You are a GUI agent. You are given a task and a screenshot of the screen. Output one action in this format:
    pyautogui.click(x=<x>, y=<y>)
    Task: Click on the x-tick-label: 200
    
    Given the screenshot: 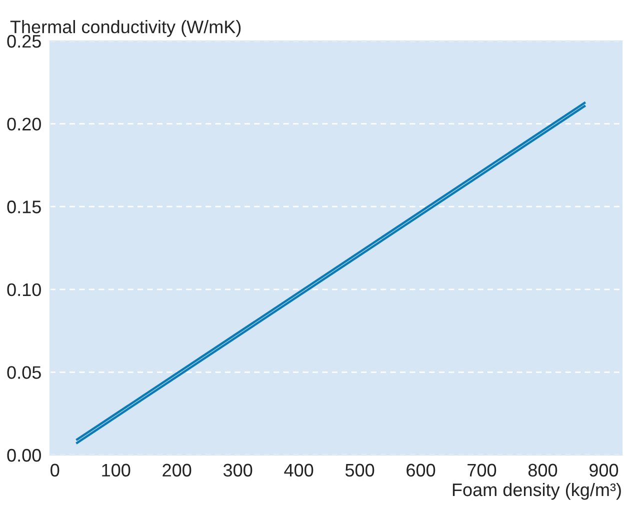 What is the action you would take?
    pyautogui.click(x=177, y=470)
    